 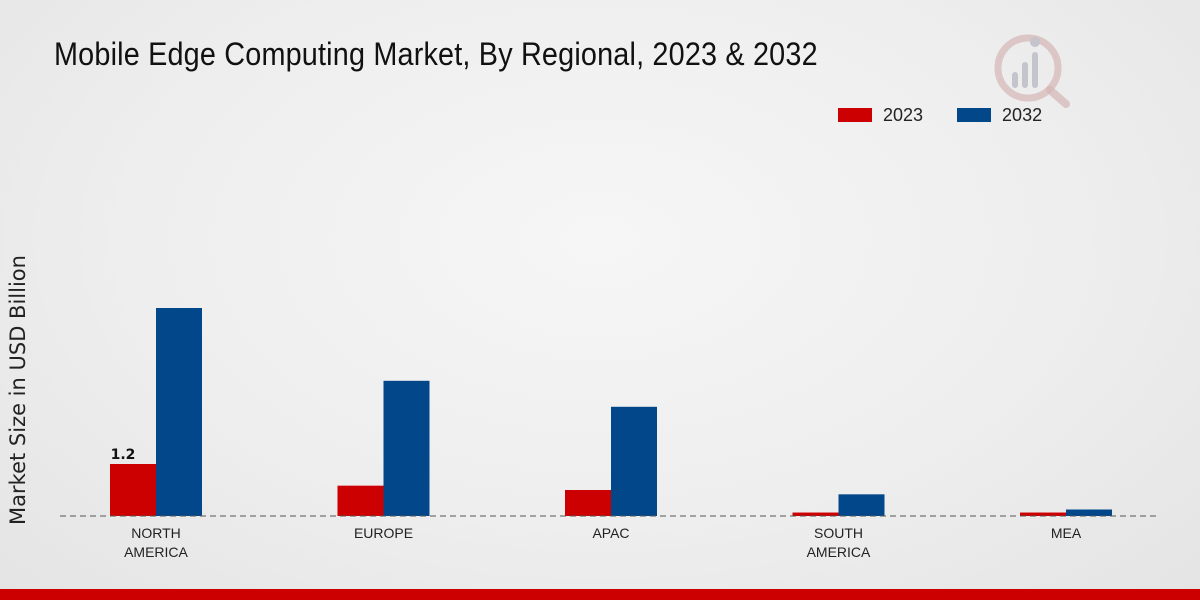 What do you see at coordinates (903, 114) in the screenshot?
I see `legend-label-2023: 2023` at bounding box center [903, 114].